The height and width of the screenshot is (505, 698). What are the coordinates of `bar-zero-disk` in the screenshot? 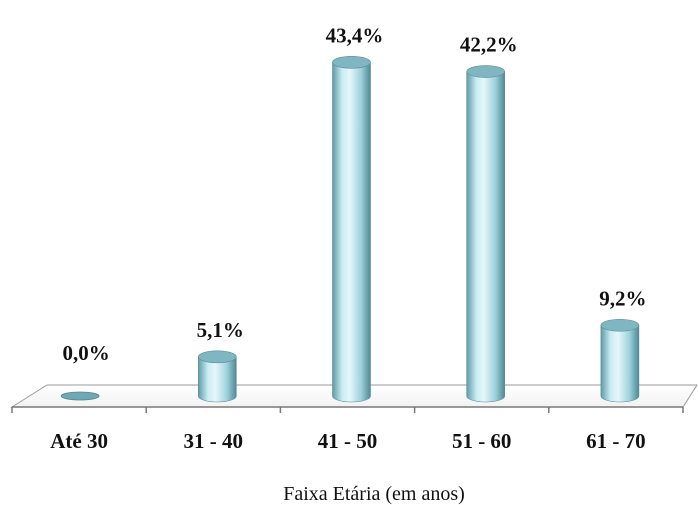 It's located at (80, 396).